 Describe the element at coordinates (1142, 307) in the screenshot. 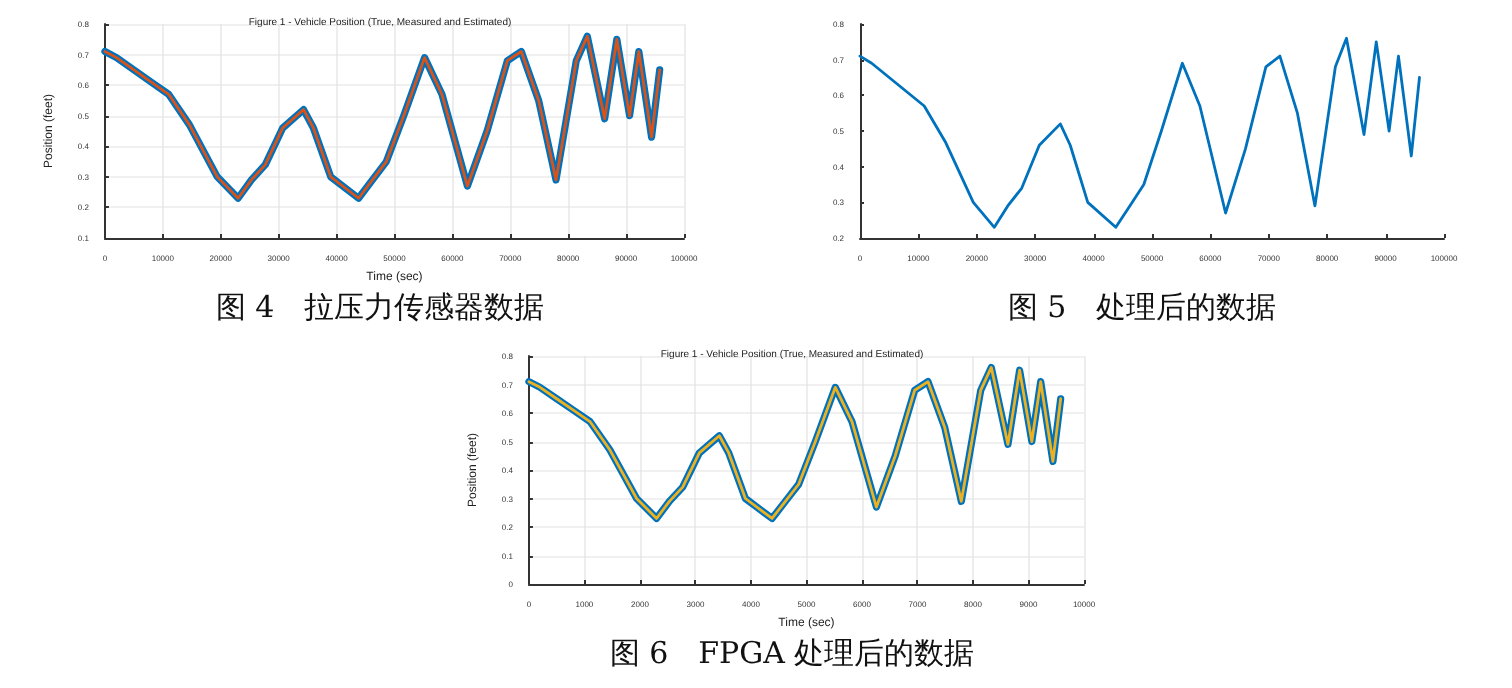

I see `caption: 图 5 处理后的数据` at that location.